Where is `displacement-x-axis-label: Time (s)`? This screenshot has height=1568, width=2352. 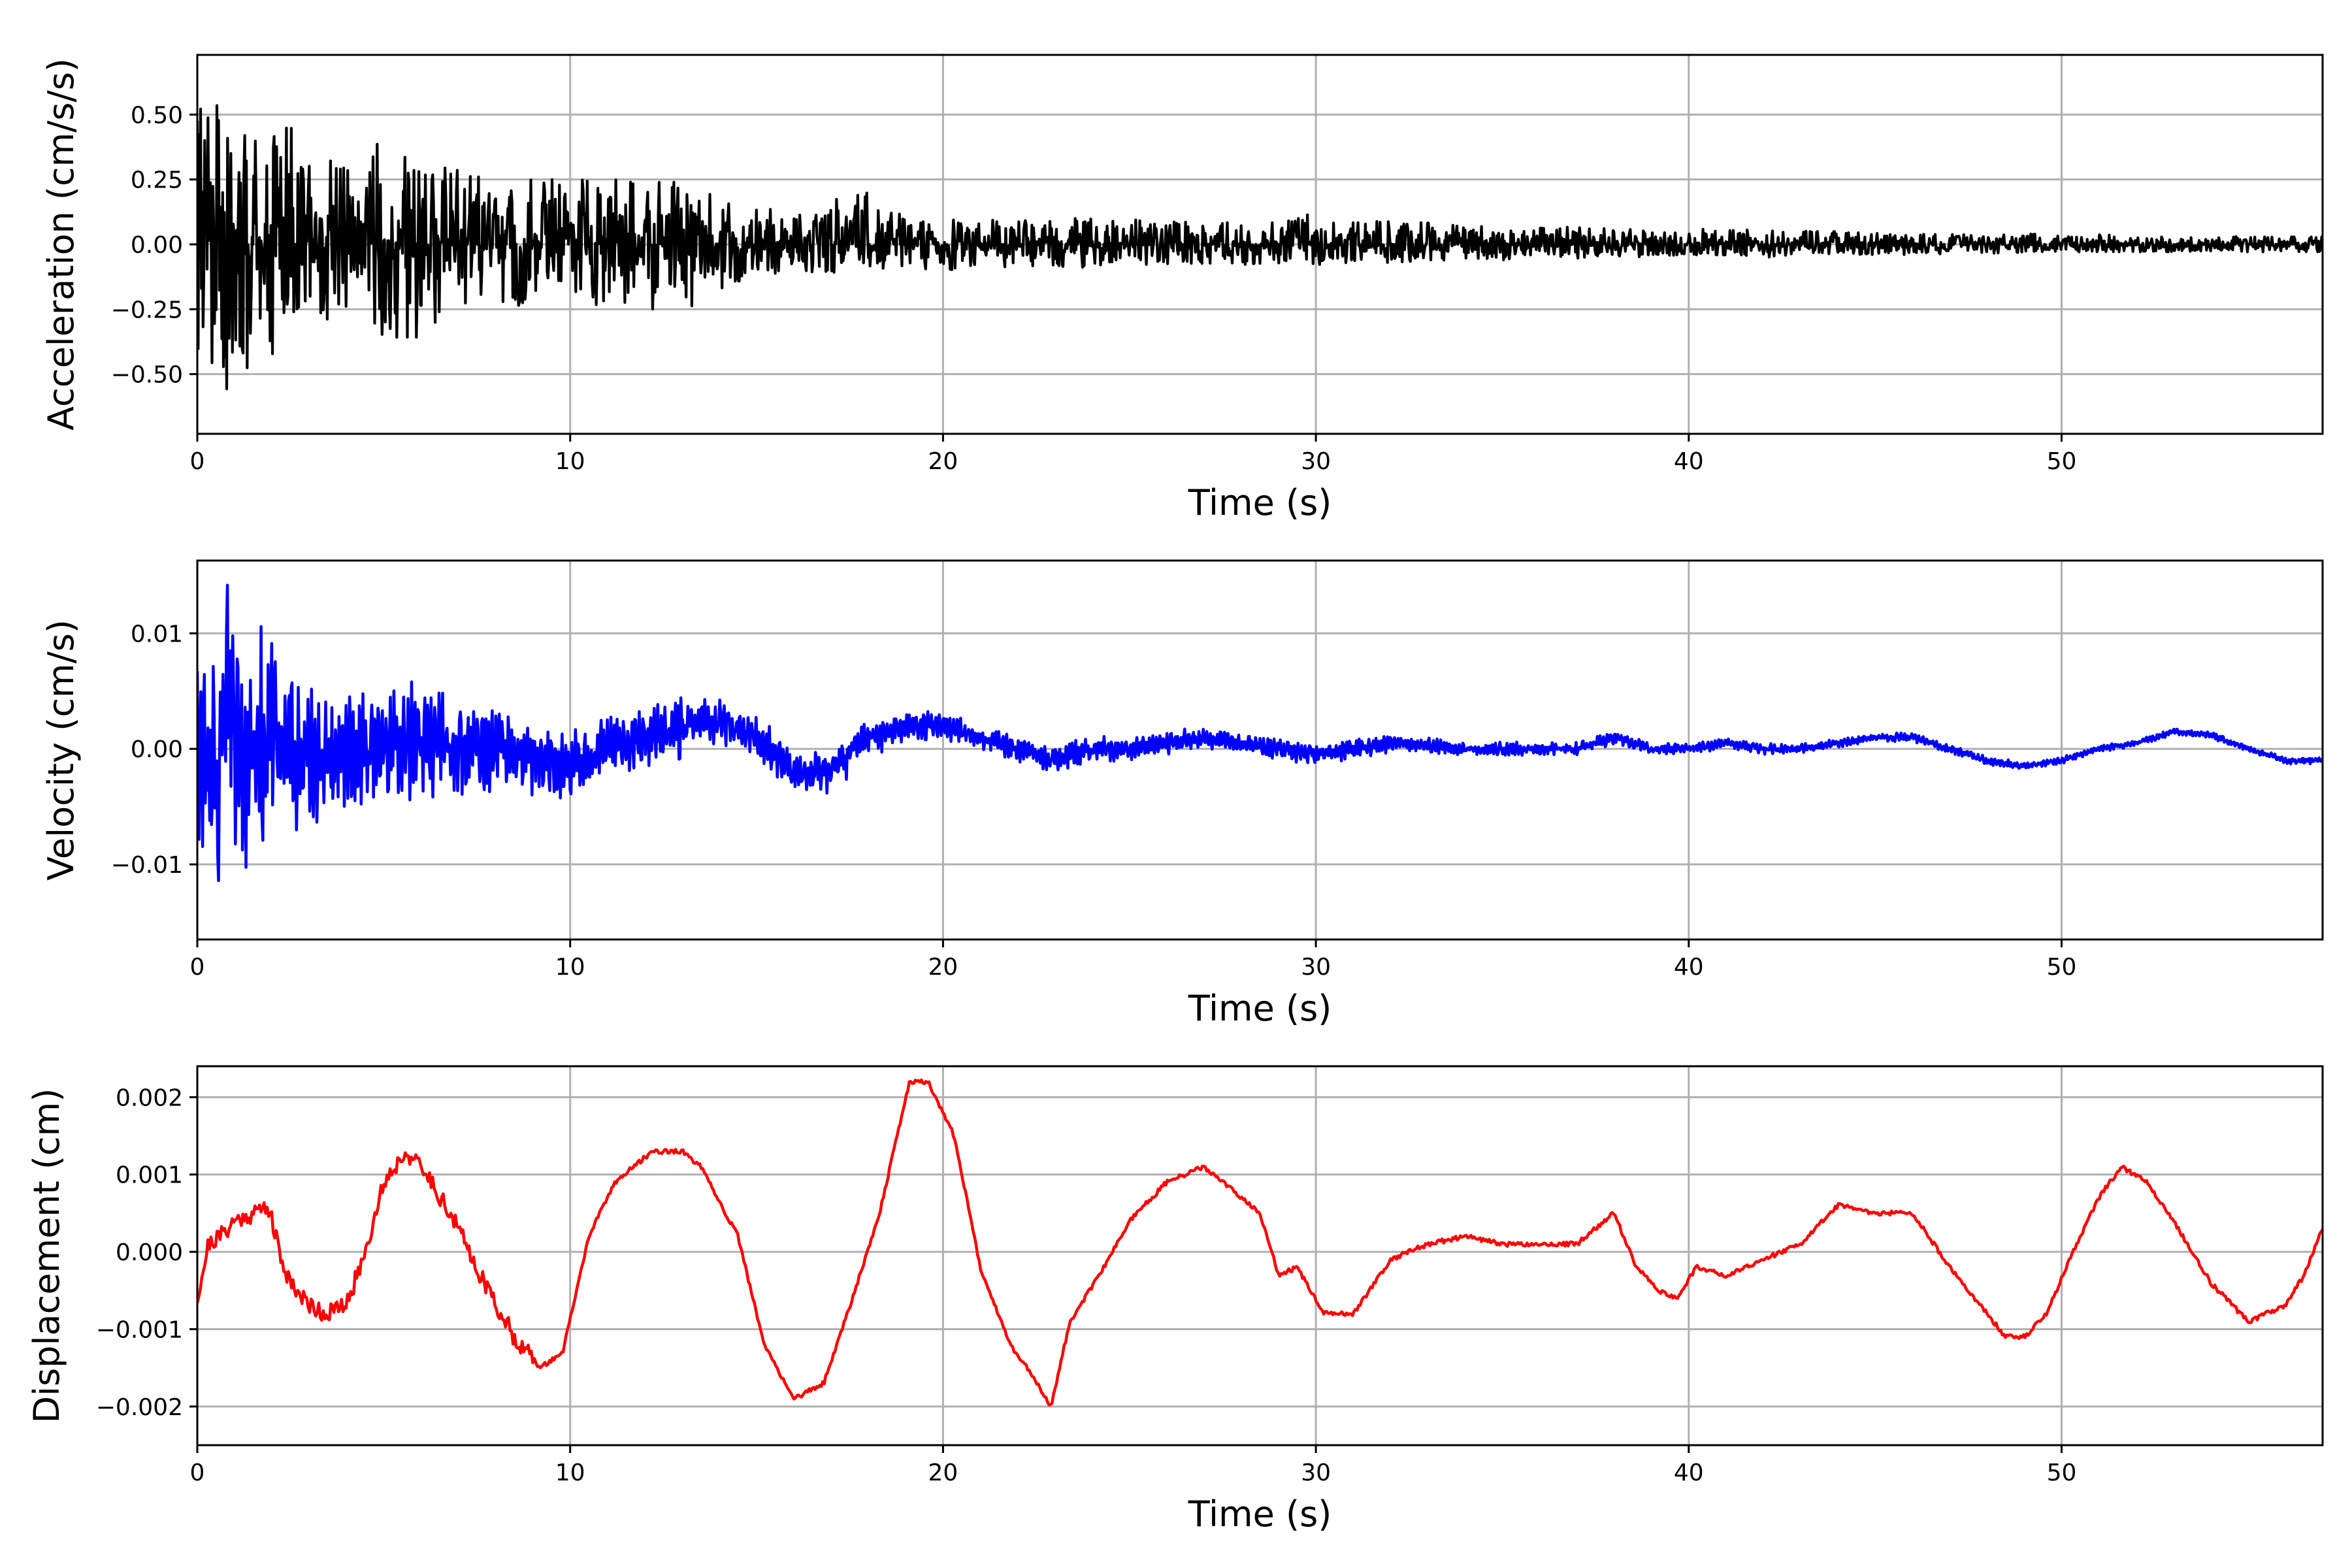
displacement-x-axis-label: Time (s) is located at coordinates (1260, 1514).